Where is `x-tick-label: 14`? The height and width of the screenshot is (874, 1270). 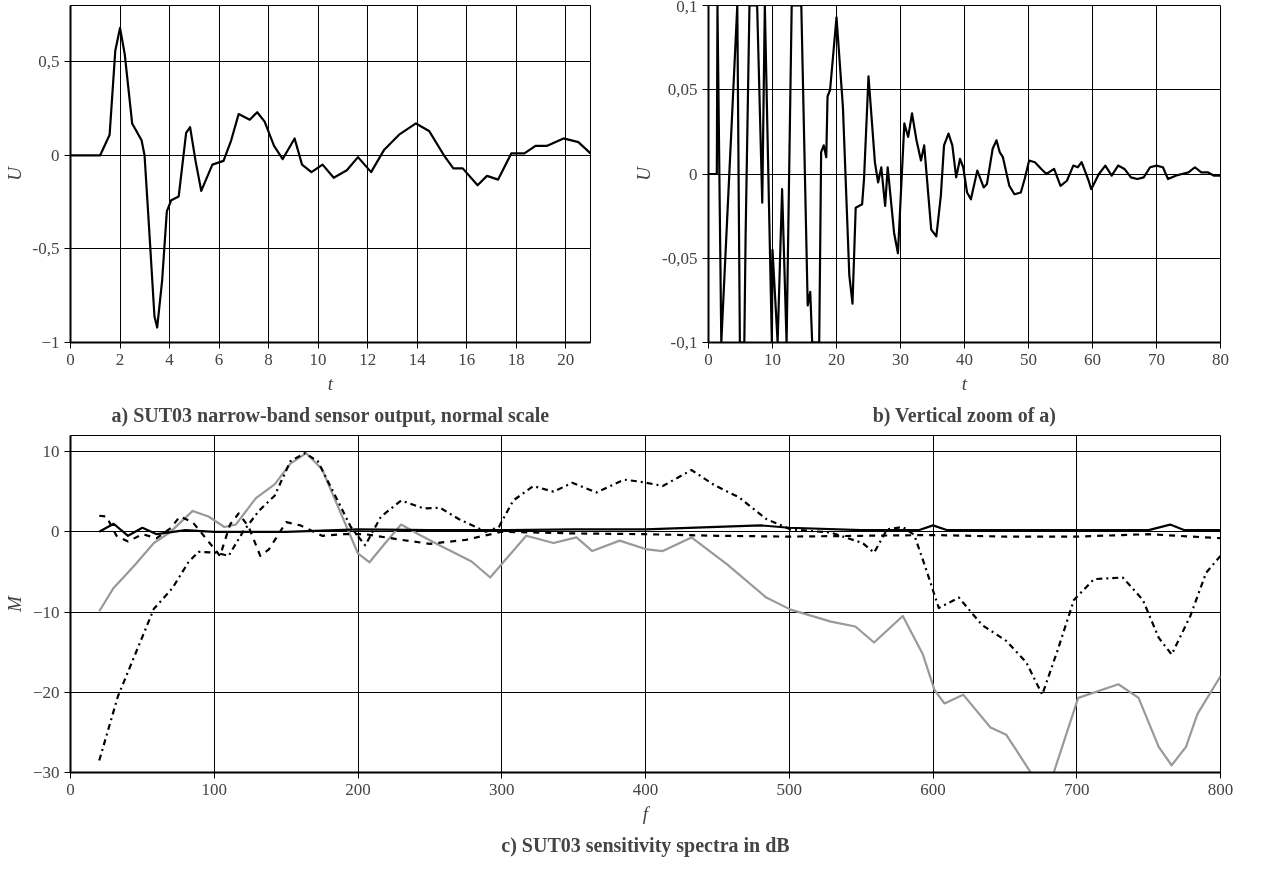
x-tick-label: 14 is located at coordinates (417, 359).